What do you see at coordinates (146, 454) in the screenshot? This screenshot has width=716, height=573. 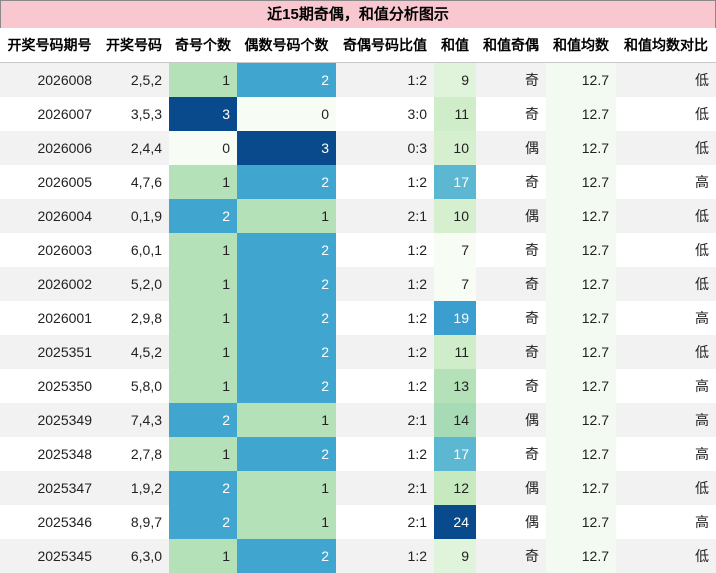 I see `cell-numbers: 2,7,8` at bounding box center [146, 454].